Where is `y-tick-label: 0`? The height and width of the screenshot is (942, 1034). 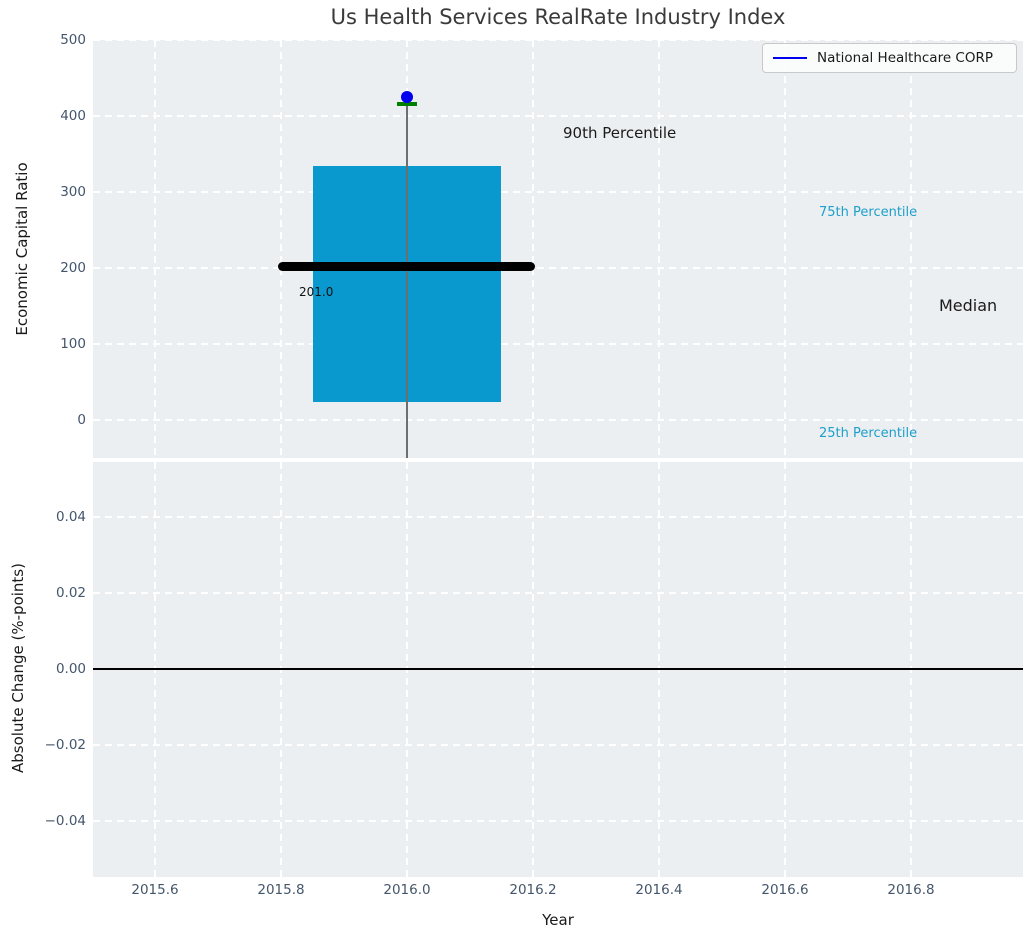
y-tick-label: 0 is located at coordinates (81, 419).